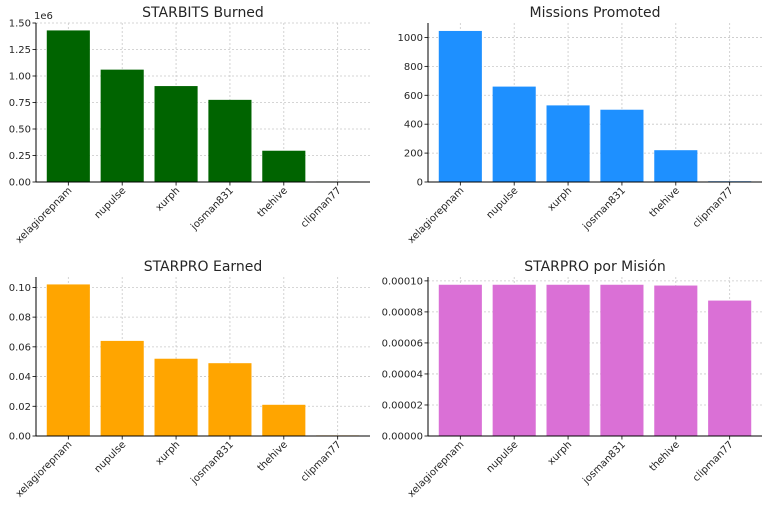 The width and height of the screenshot is (768, 514). I want to click on y-tick-label: 800, so click(413, 67).